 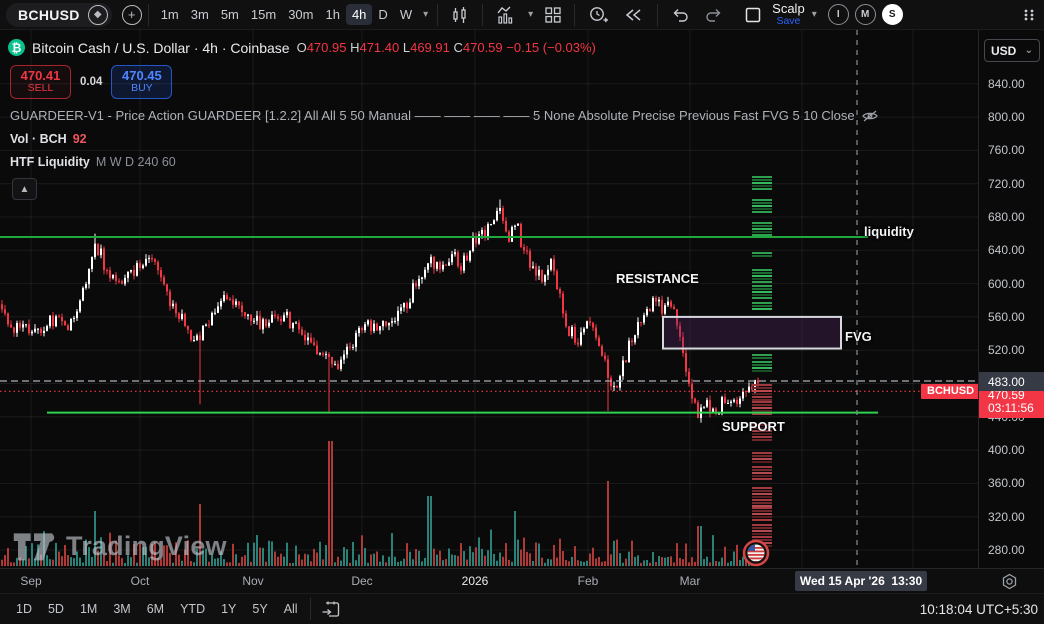 What do you see at coordinates (551, 47) in the screenshot?
I see `change-value: −0.15 (−0.03%)` at bounding box center [551, 47].